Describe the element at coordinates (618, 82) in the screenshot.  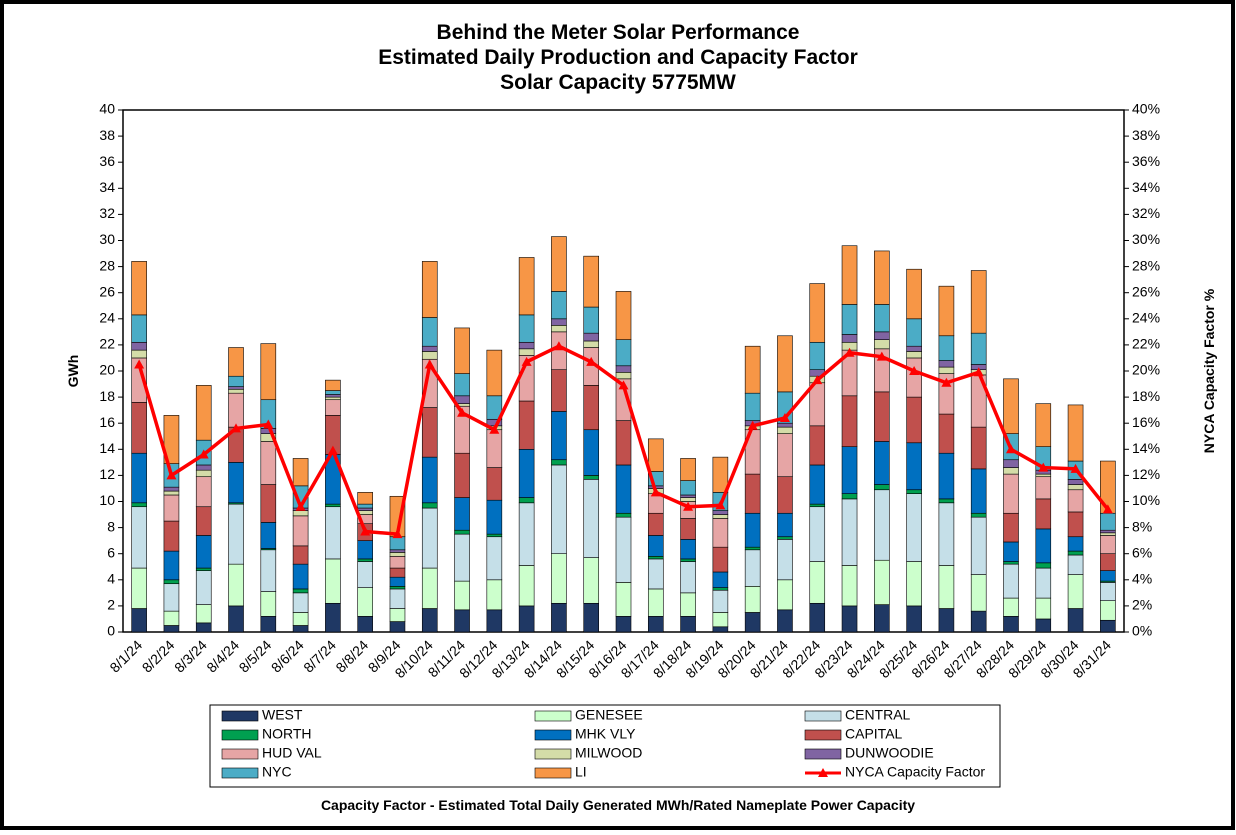
I see `chart-title: Solar Capacity 5775MW` at that location.